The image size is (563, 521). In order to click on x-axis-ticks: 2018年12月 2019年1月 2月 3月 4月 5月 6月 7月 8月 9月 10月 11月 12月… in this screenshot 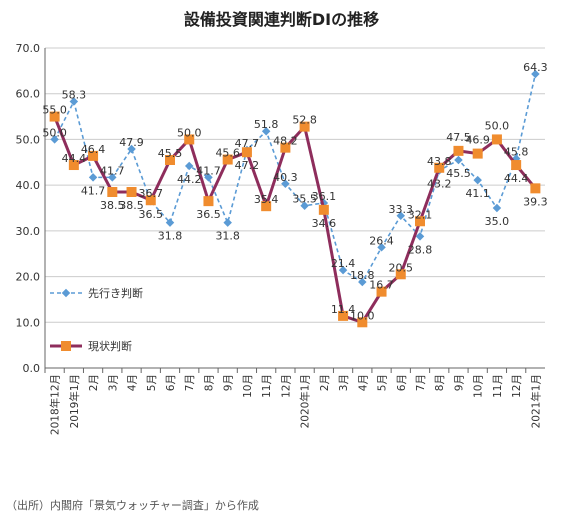, I will do `click(293, 401)`.